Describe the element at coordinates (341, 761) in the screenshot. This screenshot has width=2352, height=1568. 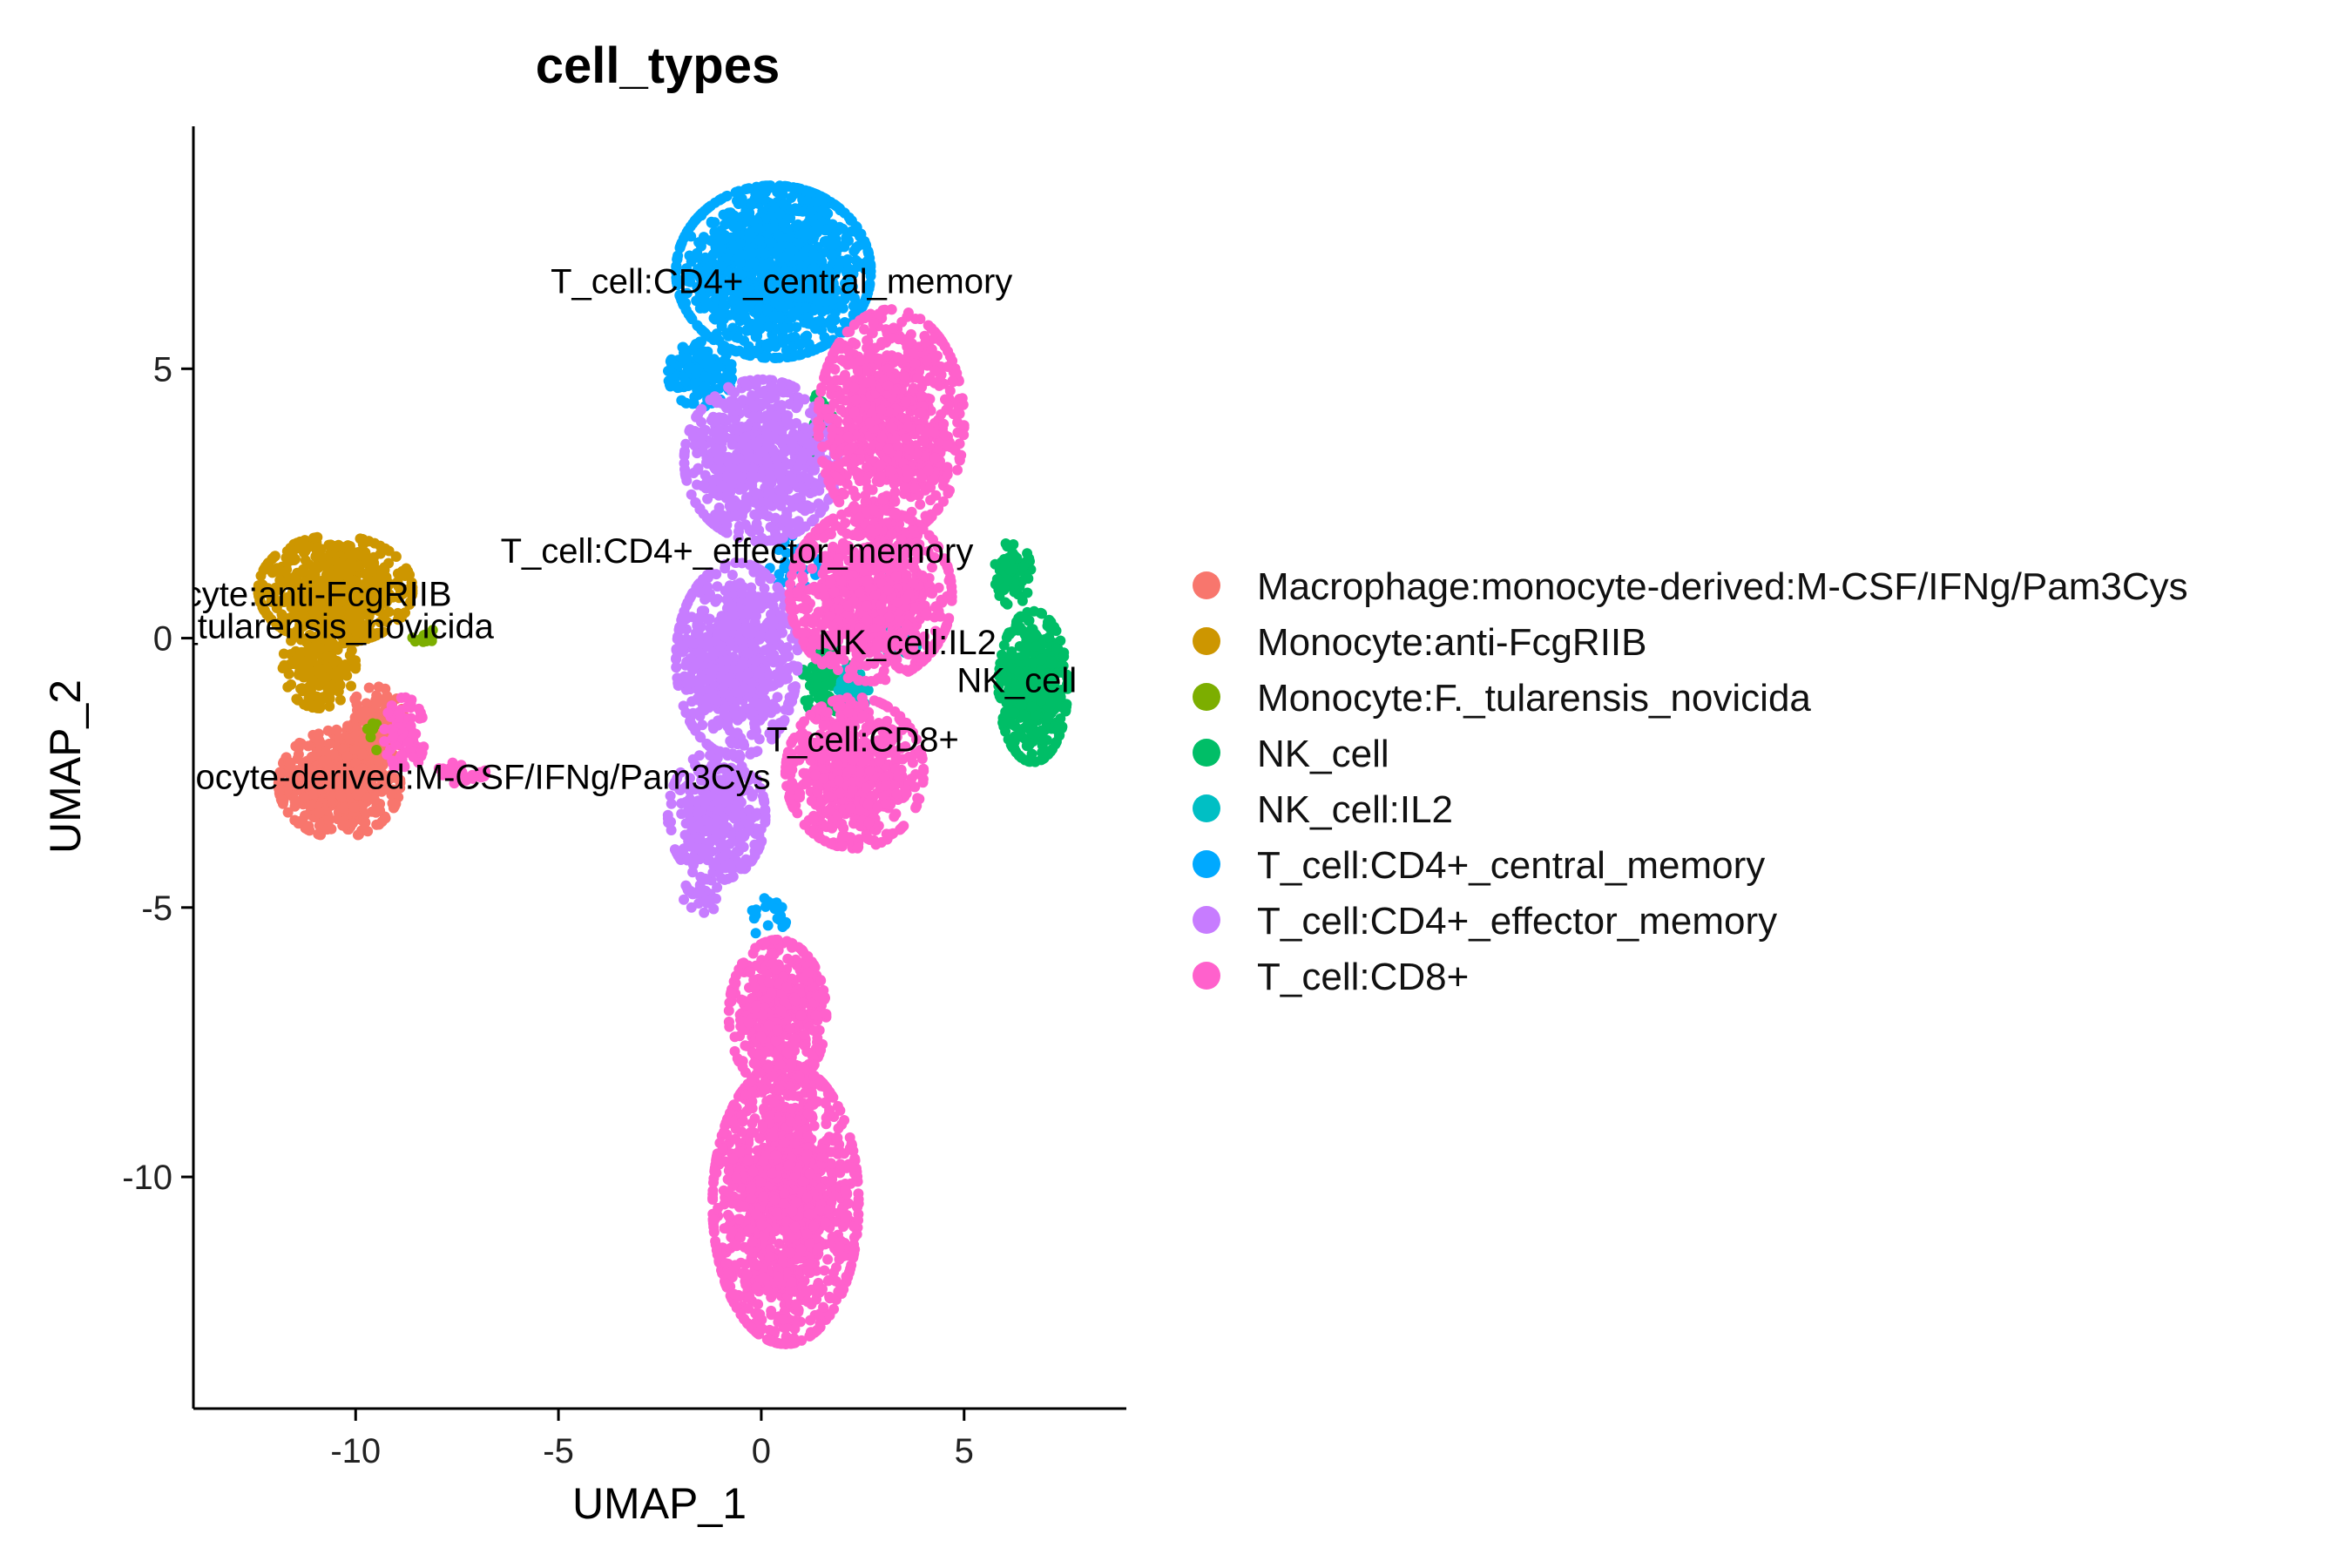
I see `series-macrophage-monocyte-derived-m-csf-ifng-pam3cys` at that location.